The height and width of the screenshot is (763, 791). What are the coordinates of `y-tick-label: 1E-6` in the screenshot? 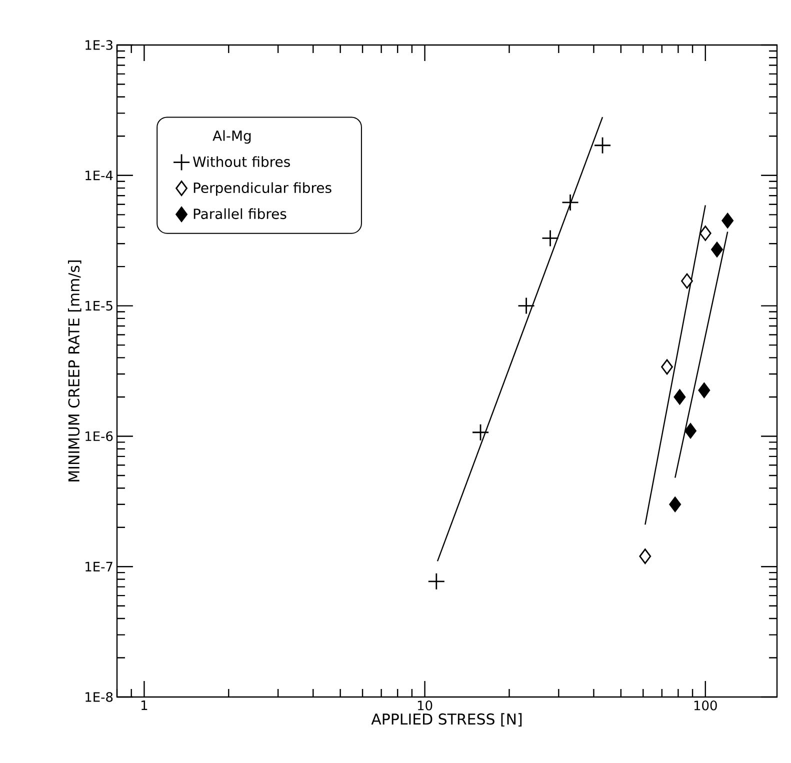 It's located at (99, 436).